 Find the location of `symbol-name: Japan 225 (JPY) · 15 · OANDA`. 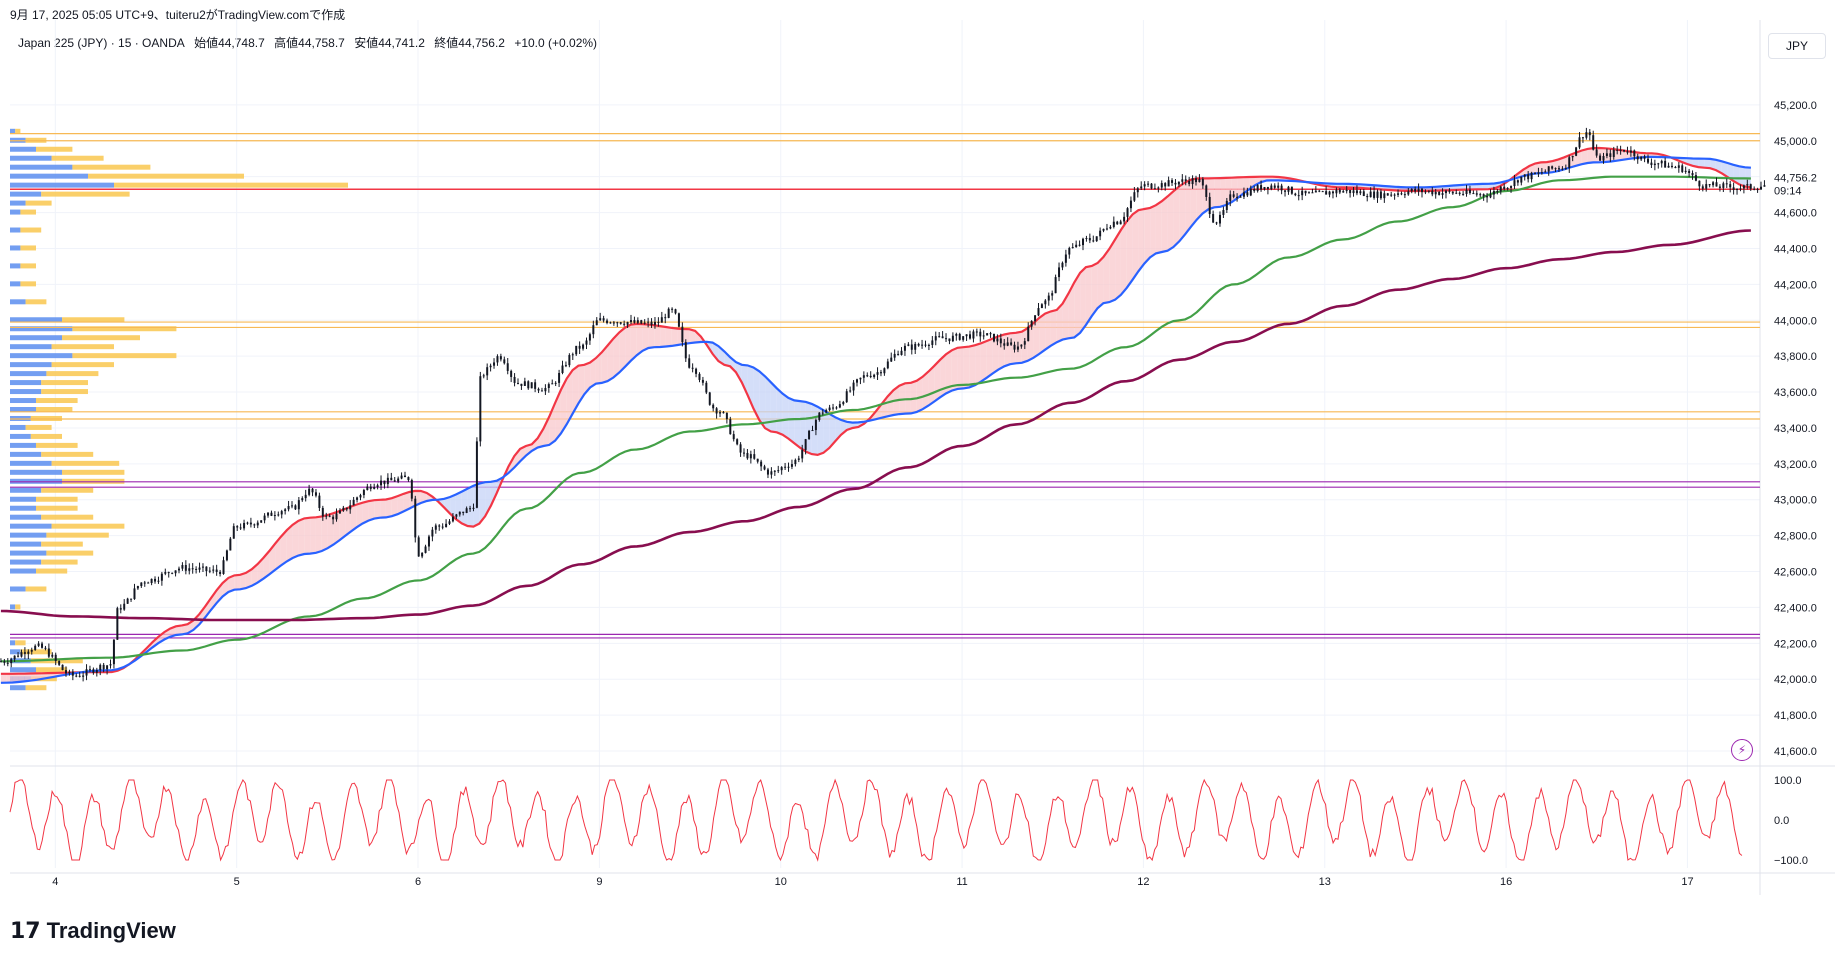

symbol-name: Japan 225 (JPY) · 15 · OANDA is located at coordinates (101, 43).